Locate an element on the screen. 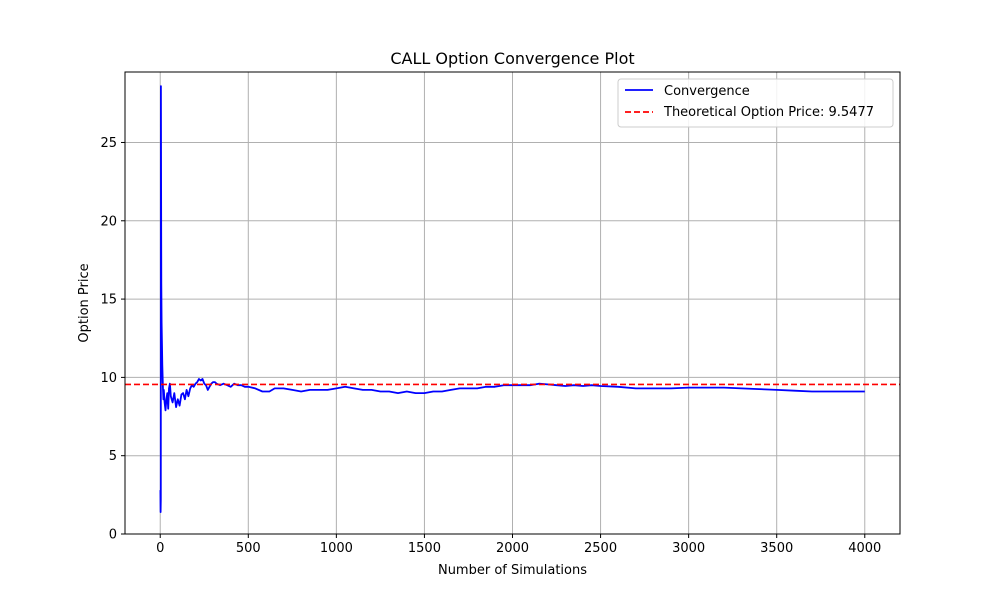 This screenshot has height=604, width=1000. x-axis-label: Number of Simulations is located at coordinates (512, 570).